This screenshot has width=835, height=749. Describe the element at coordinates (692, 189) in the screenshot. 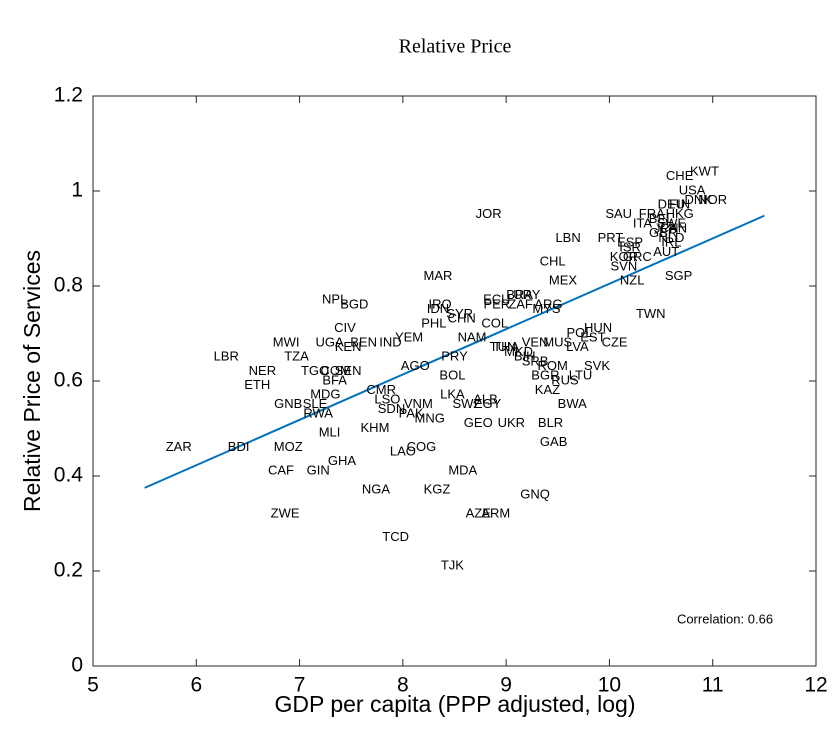

I see `country-point: USA` at that location.